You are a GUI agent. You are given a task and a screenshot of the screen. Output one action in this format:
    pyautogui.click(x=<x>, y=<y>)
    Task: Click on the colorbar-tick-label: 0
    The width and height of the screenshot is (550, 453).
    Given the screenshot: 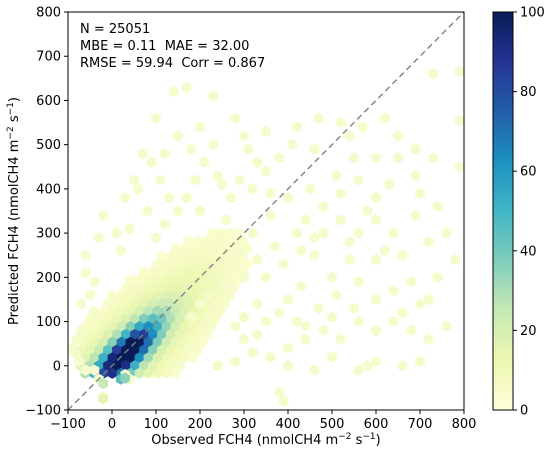 What is the action you would take?
    pyautogui.click(x=524, y=411)
    